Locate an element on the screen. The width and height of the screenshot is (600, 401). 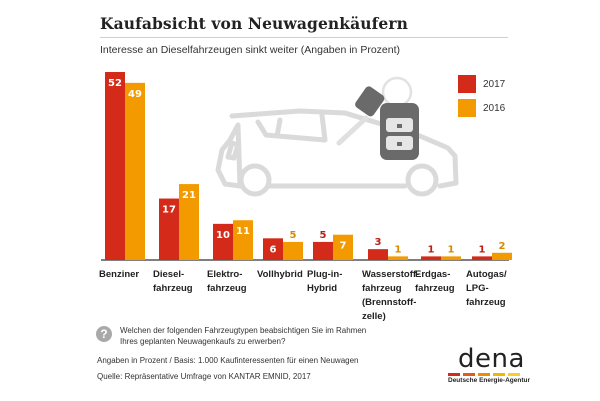
chart-title: Kaufabsicht von Neuwagenkäufern is located at coordinates (254, 23).